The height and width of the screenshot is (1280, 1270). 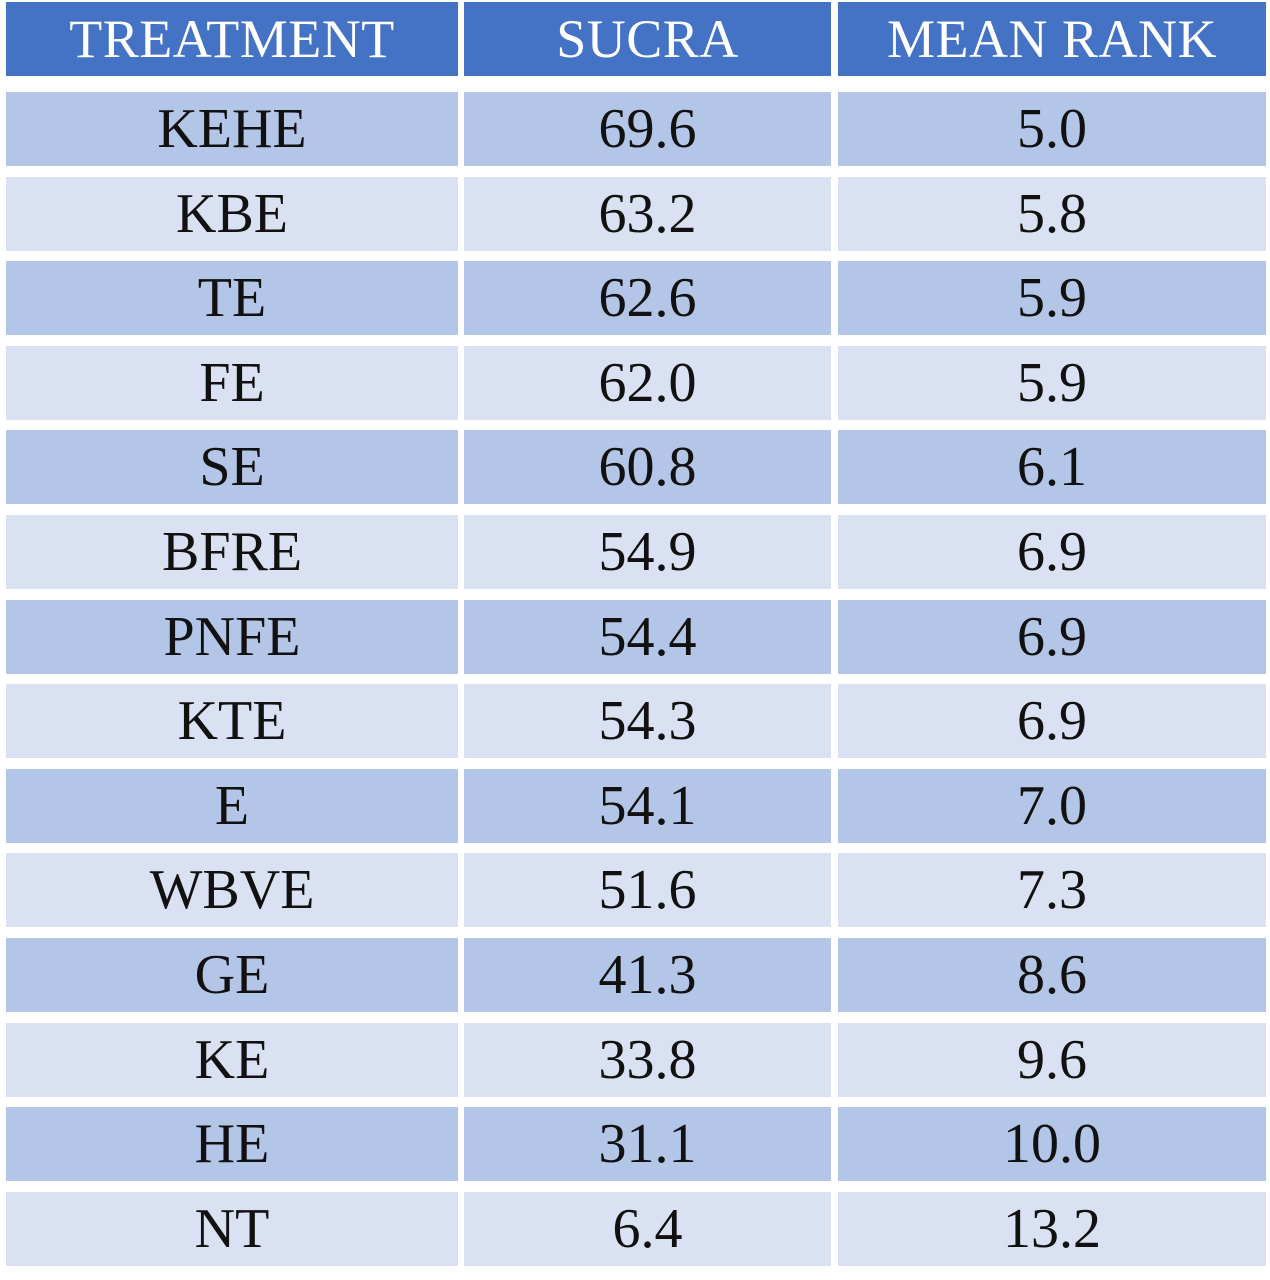 I want to click on cell-sucra-text: 62.0, so click(x=647, y=383).